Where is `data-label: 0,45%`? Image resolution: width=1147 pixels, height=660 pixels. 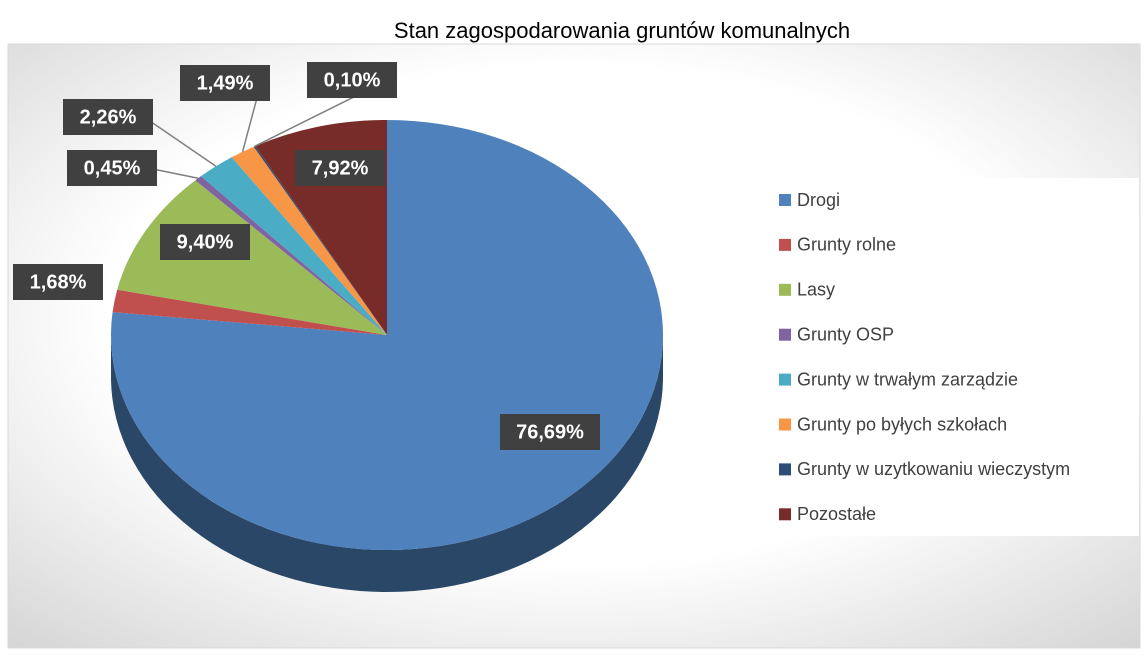
data-label: 0,45% is located at coordinates (112, 168).